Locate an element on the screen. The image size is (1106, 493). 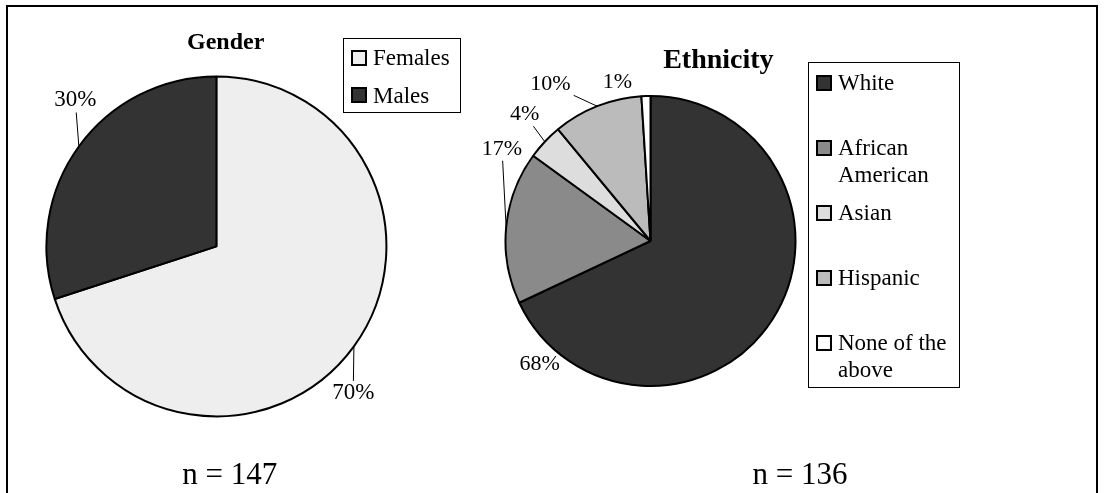
legend-label: African American is located at coordinates (884, 161).